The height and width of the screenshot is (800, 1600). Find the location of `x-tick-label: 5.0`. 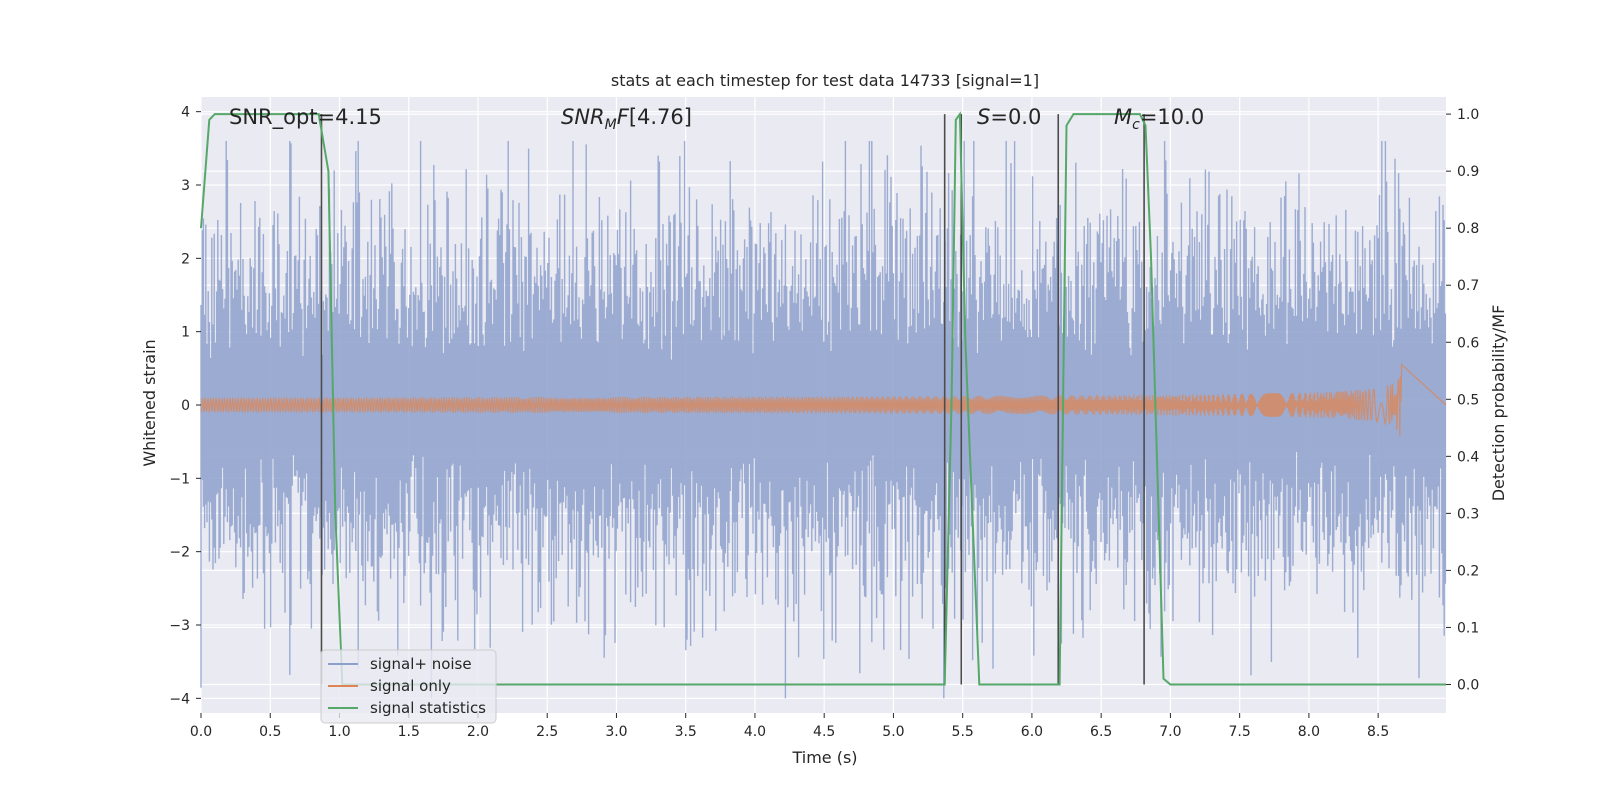

x-tick-label: 5.0 is located at coordinates (893, 732).